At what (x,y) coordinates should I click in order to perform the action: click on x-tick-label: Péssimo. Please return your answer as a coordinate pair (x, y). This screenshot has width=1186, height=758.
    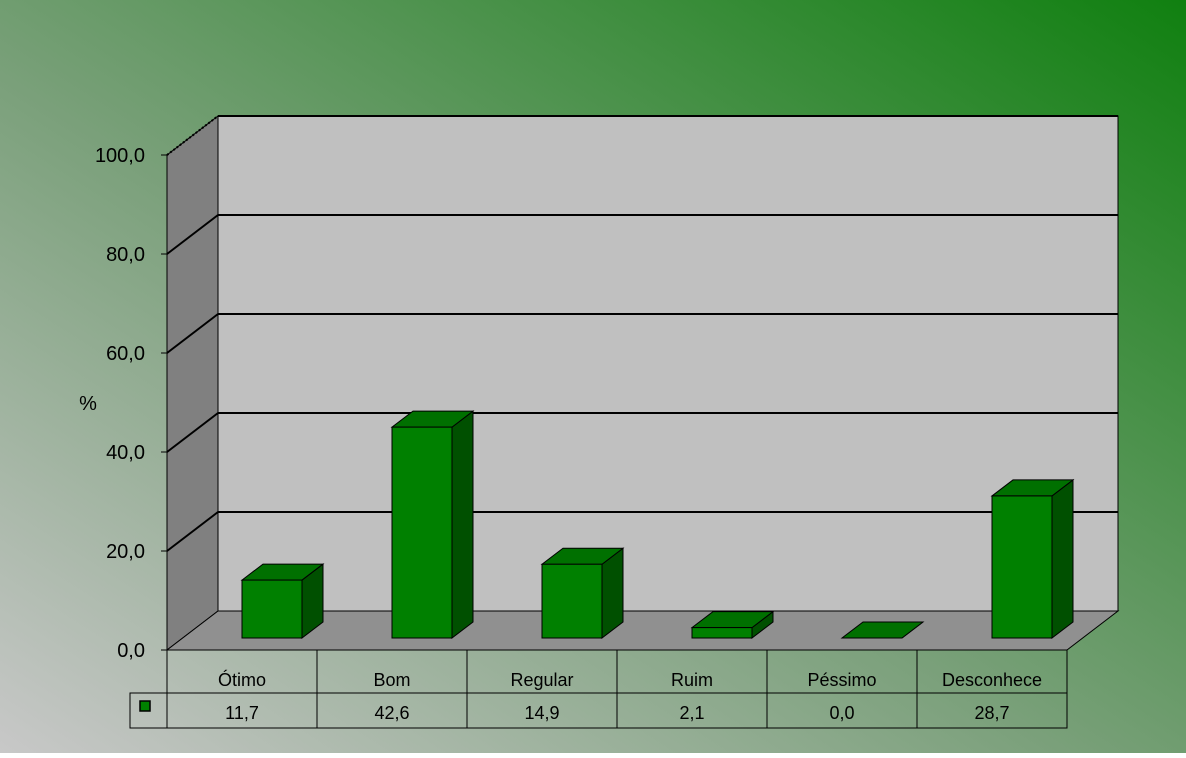
    Looking at the image, I should click on (841, 680).